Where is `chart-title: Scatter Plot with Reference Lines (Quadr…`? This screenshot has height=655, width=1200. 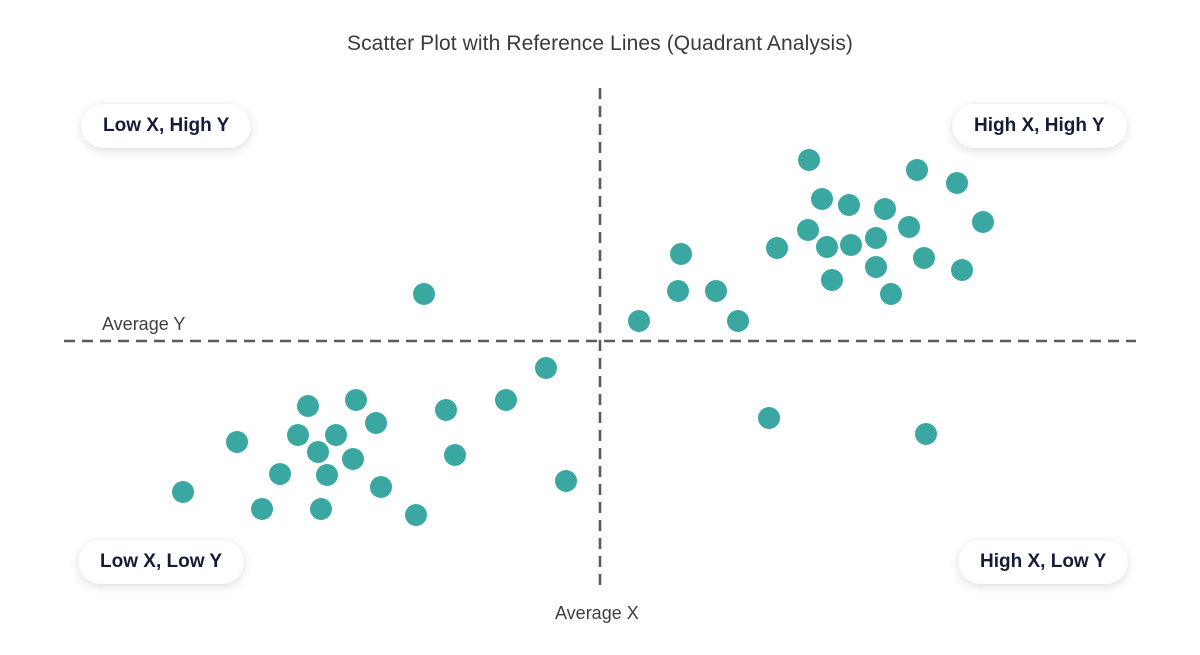 chart-title: Scatter Plot with Reference Lines (Quadr… is located at coordinates (600, 43).